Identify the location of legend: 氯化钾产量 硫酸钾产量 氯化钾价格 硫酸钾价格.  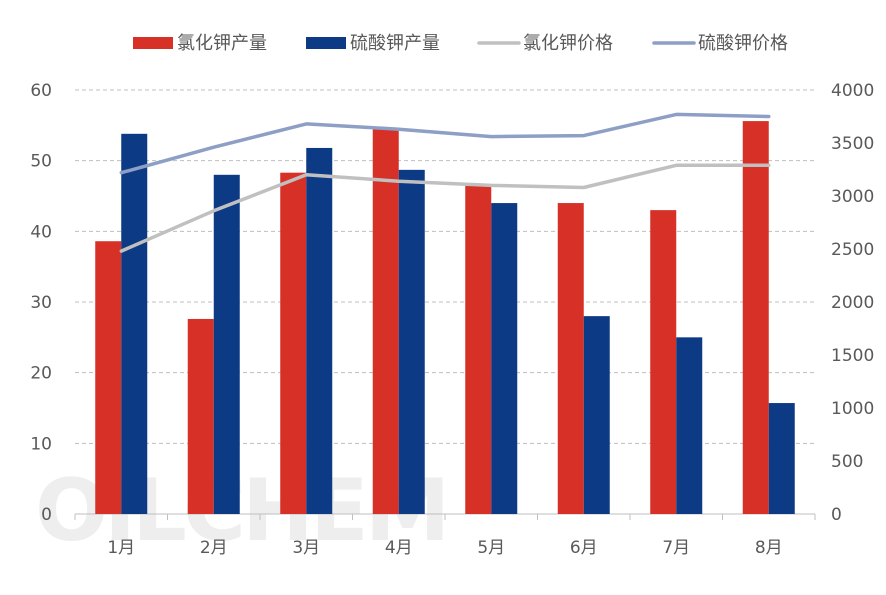
(460, 43).